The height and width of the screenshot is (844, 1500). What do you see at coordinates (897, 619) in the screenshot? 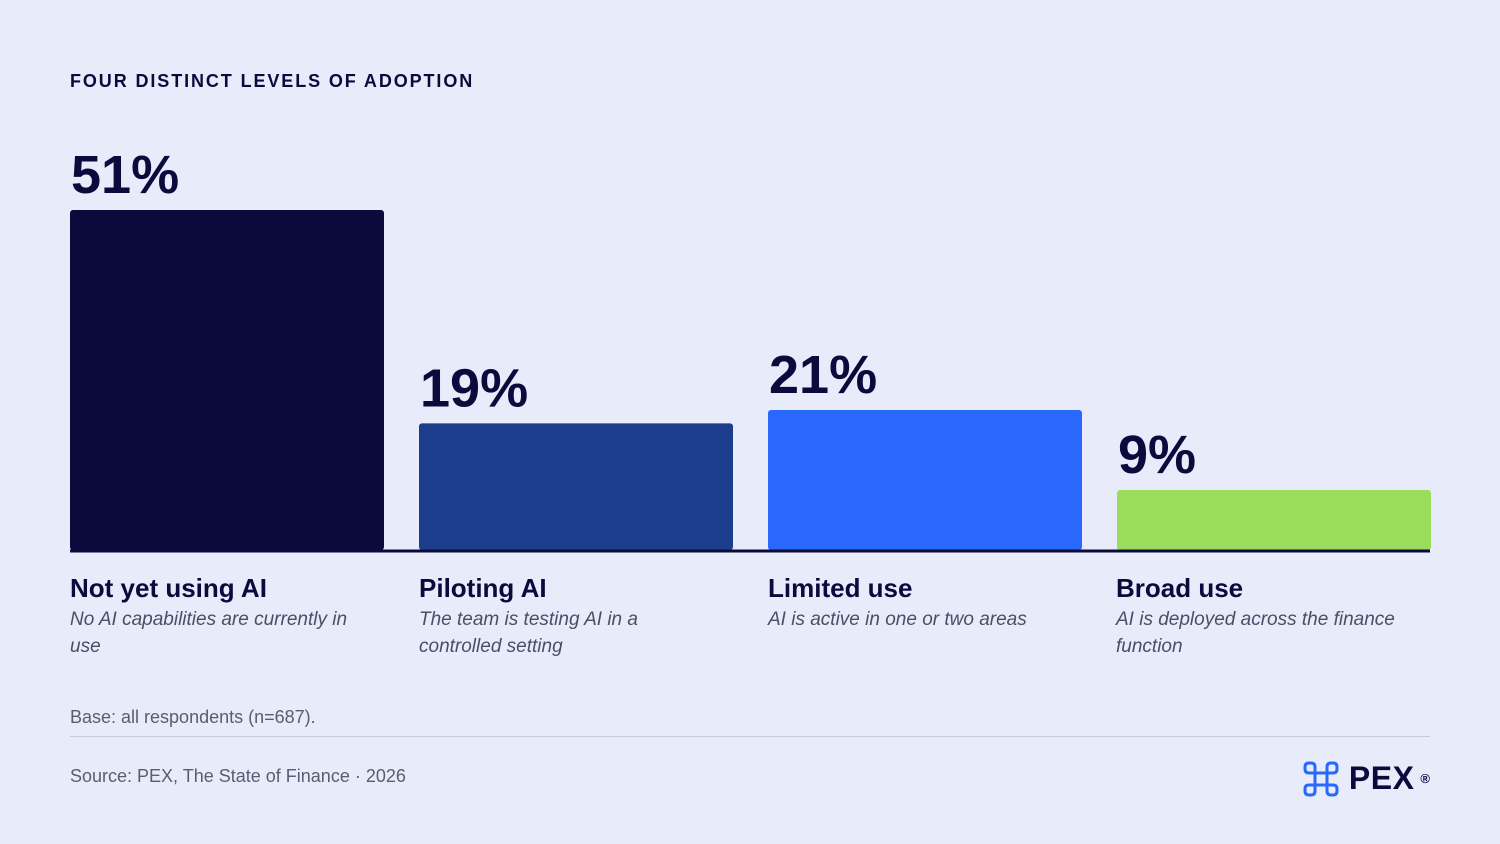
I see `category-description: AI is active in one or two areas` at bounding box center [897, 619].